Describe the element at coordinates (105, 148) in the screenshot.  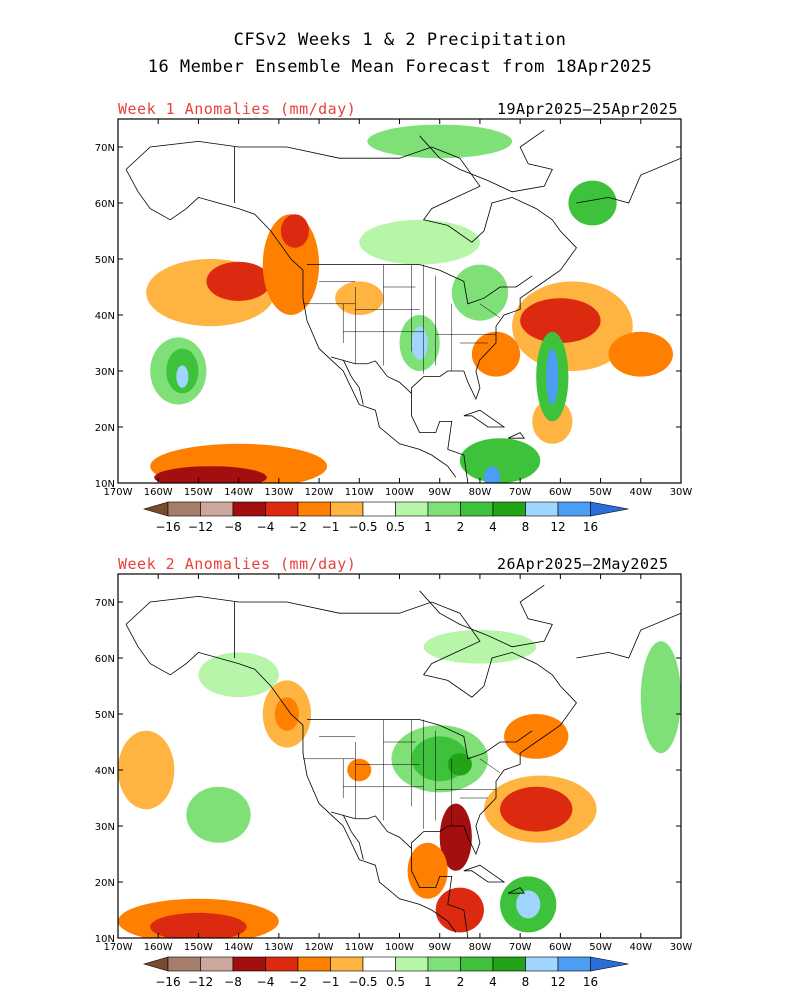
I see `week1-y-tick-label: 70N` at that location.